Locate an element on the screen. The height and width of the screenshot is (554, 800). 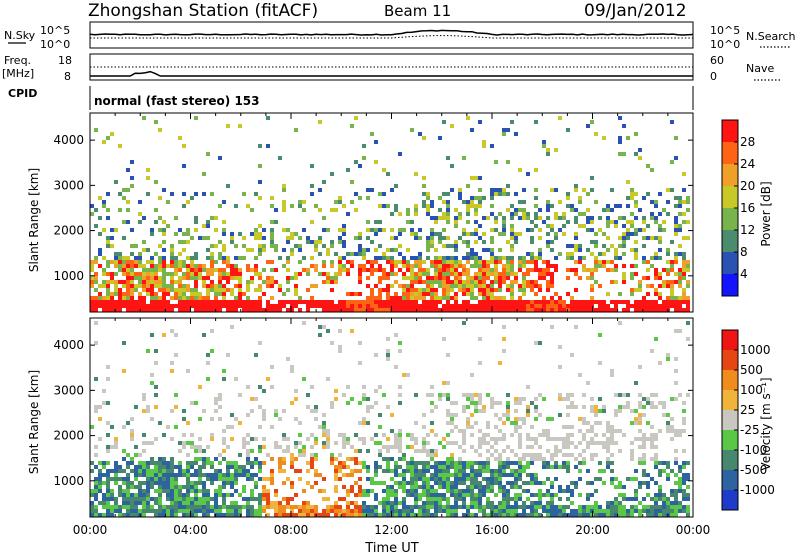
velocity-ylabel: Slant Range [km] is located at coordinates (34, 422).